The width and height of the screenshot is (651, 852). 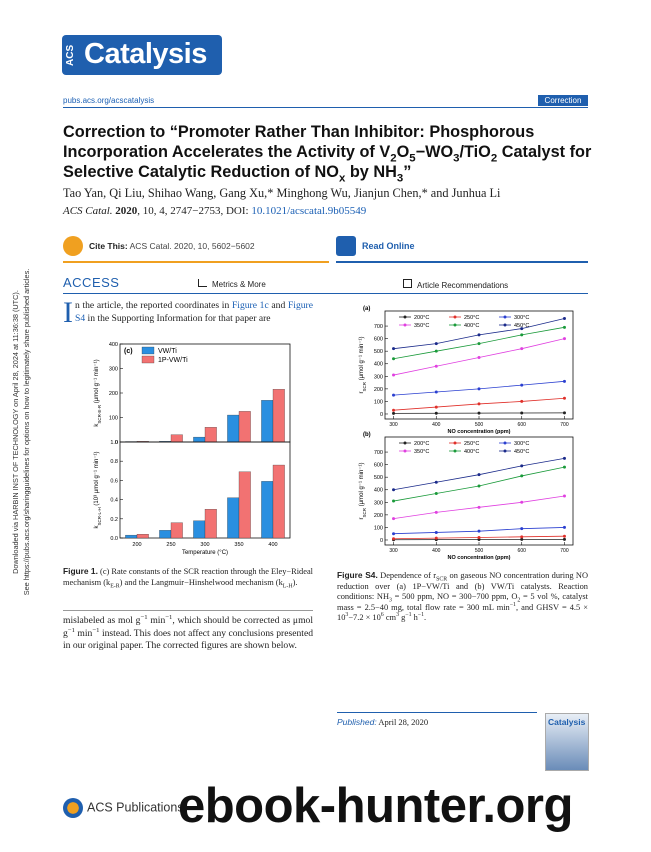 I want to click on x-tick-label: 250, so click(x=170, y=545).